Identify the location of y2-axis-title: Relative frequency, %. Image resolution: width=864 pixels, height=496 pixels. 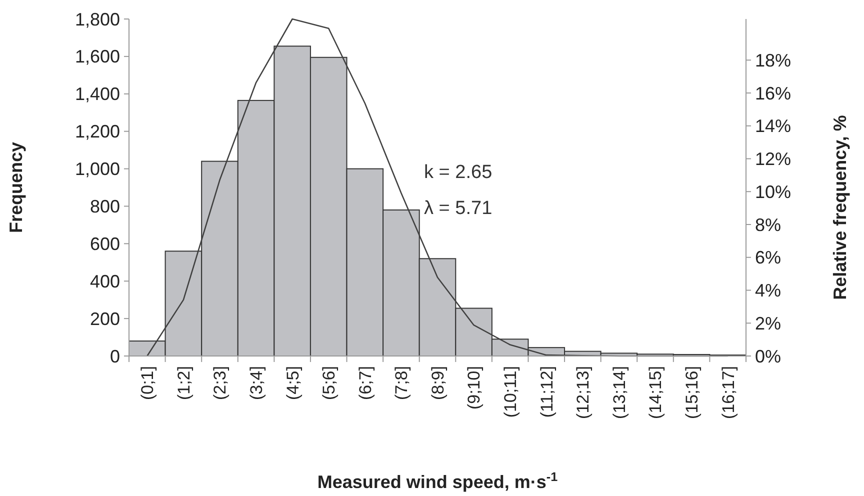
(840, 207).